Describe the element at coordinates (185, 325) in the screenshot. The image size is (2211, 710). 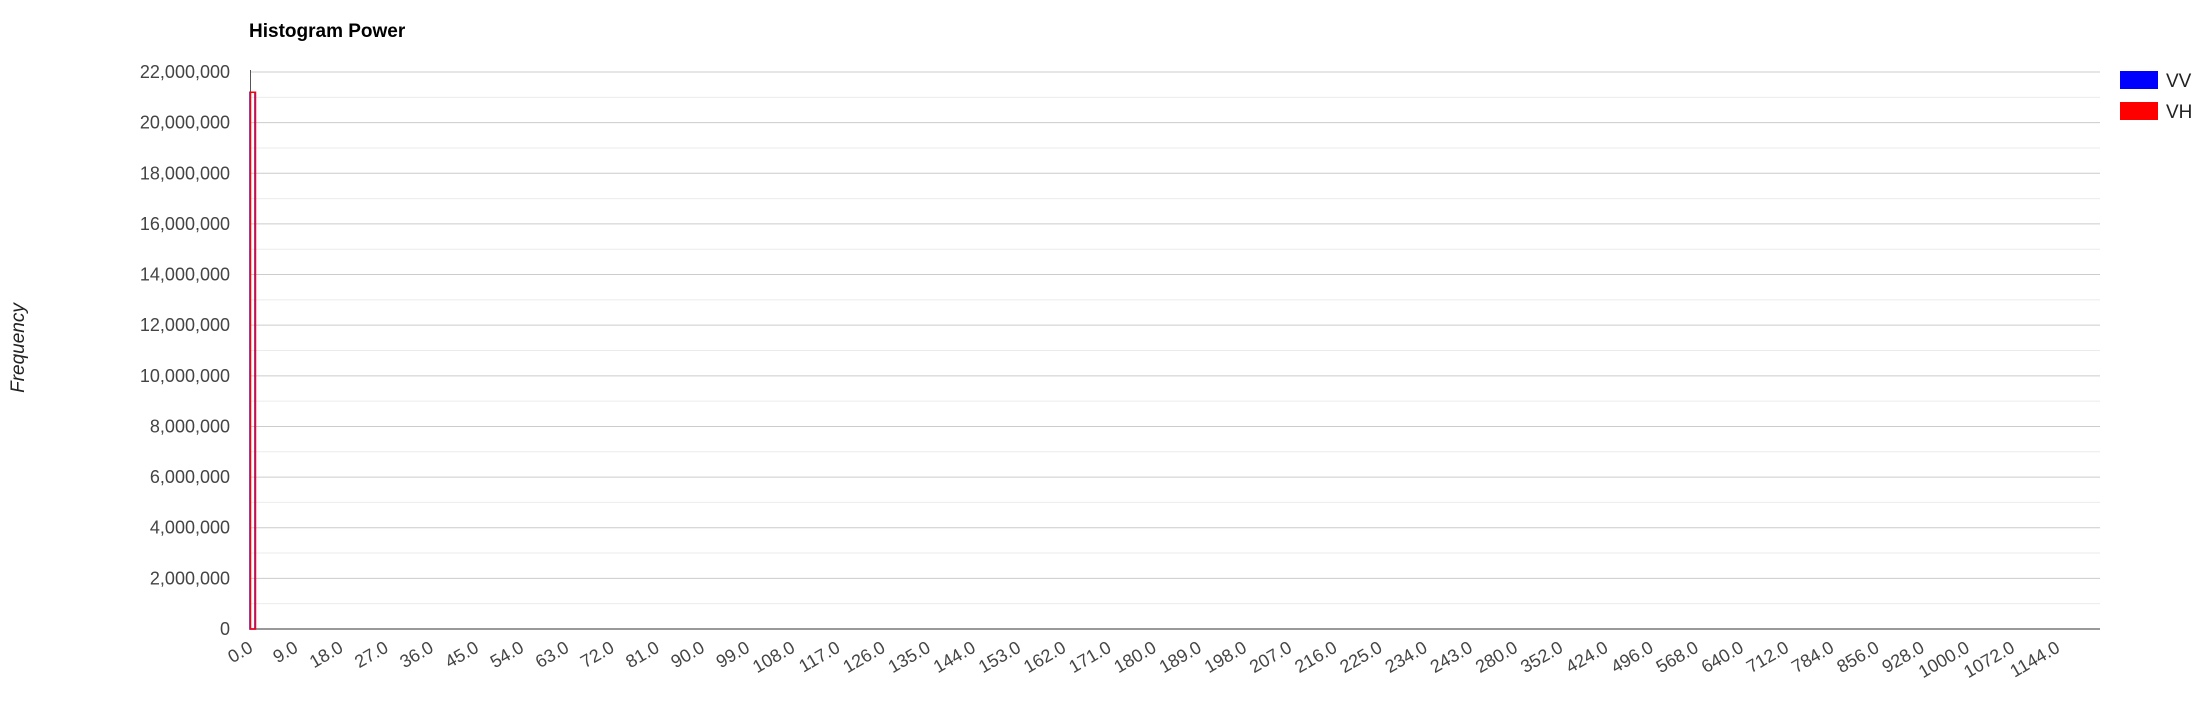
I see `y-tick-label: 12,000,000` at that location.